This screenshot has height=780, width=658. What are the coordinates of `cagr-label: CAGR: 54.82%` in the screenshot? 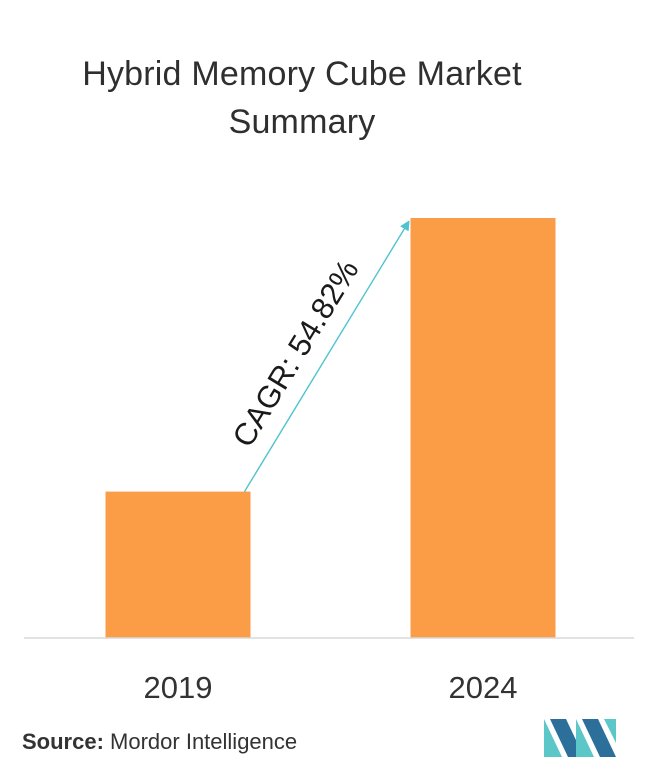 It's located at (296, 353).